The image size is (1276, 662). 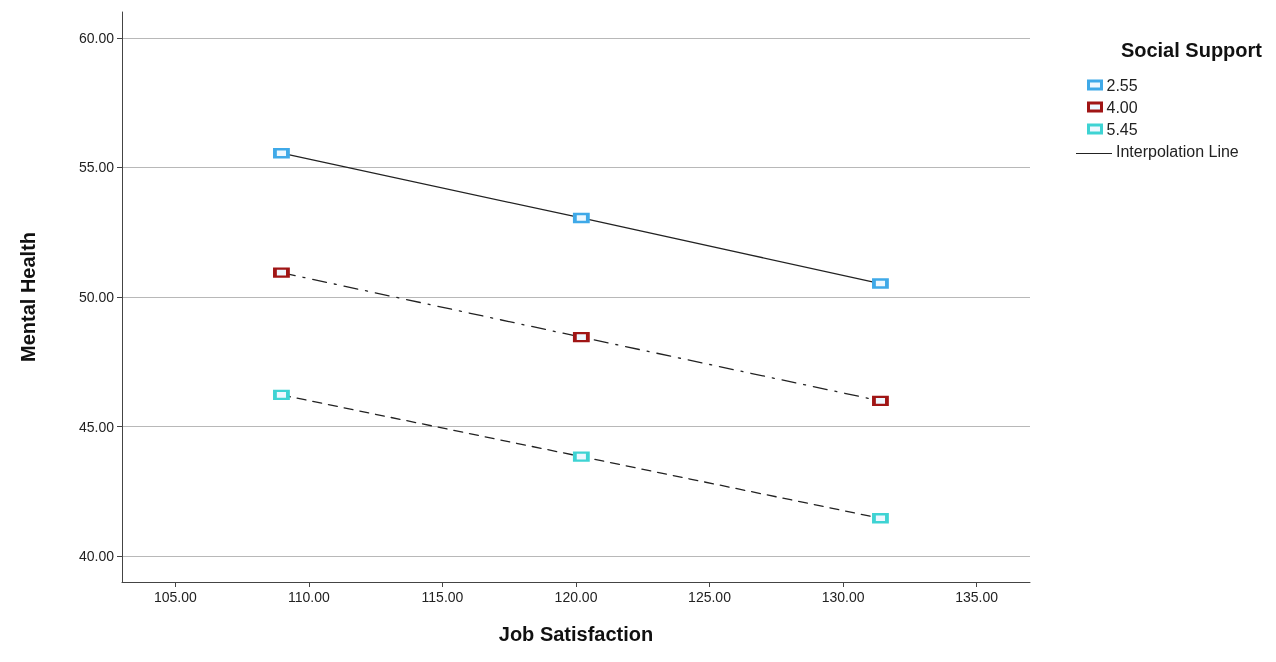 I want to click on text: Interpolation Line, so click(x=1177, y=151).